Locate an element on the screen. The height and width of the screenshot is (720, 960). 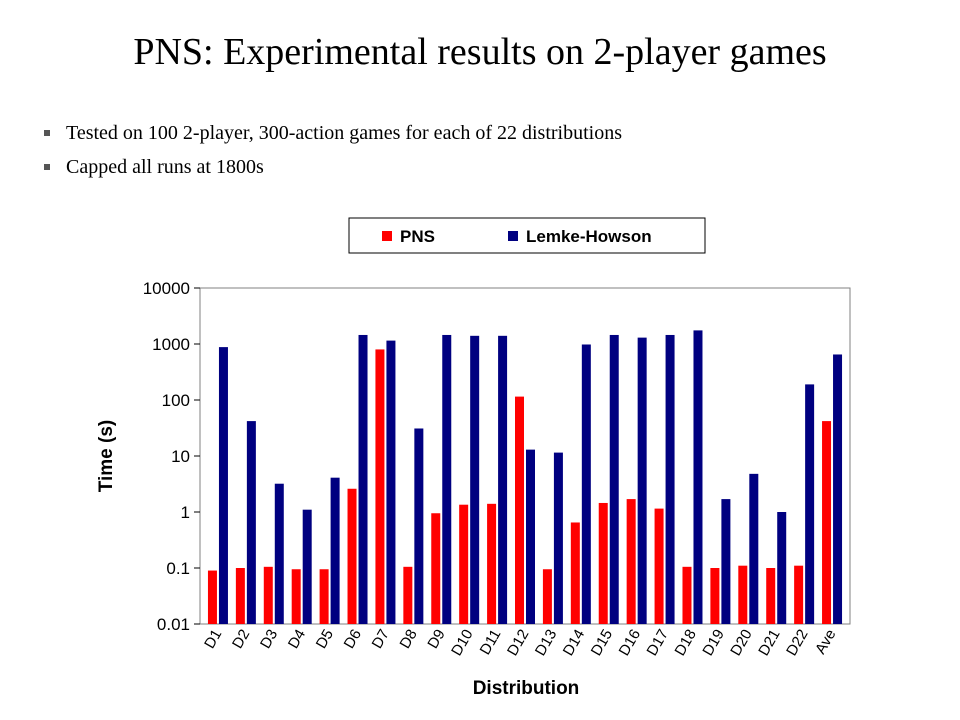
bar-pns-ave is located at coordinates (827, 522).